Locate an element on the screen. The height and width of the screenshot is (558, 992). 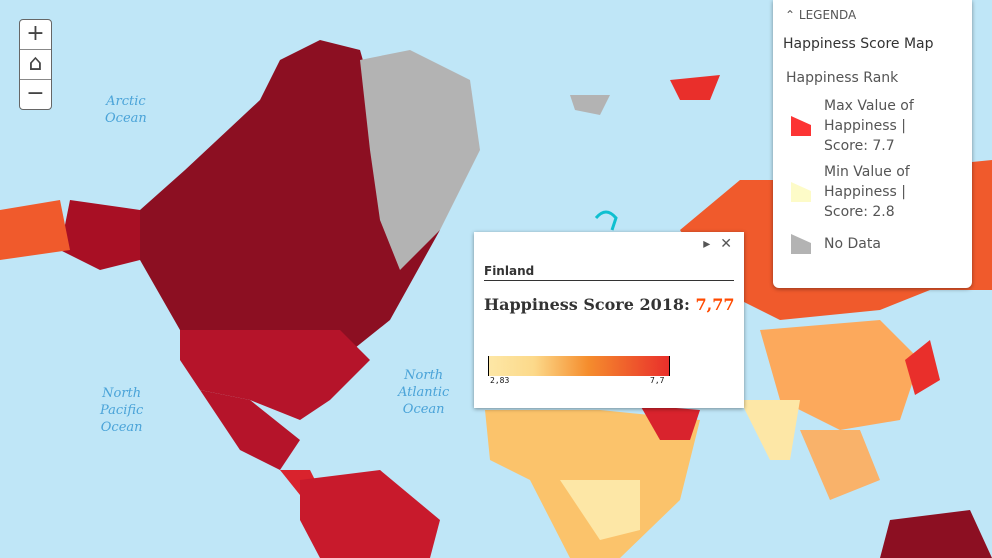
ocean-label-north-atlantic: North Atlantic Ocean is located at coordinates (424, 392).